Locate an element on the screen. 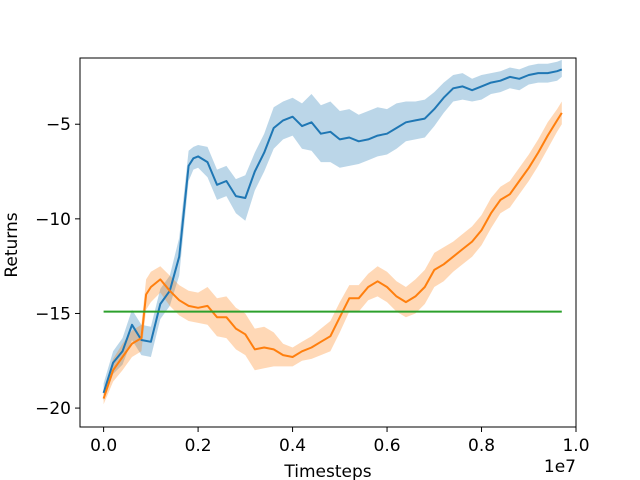 Image resolution: width=640 pixels, height=480 pixels. y-tick-label: −20 is located at coordinates (53, 409).